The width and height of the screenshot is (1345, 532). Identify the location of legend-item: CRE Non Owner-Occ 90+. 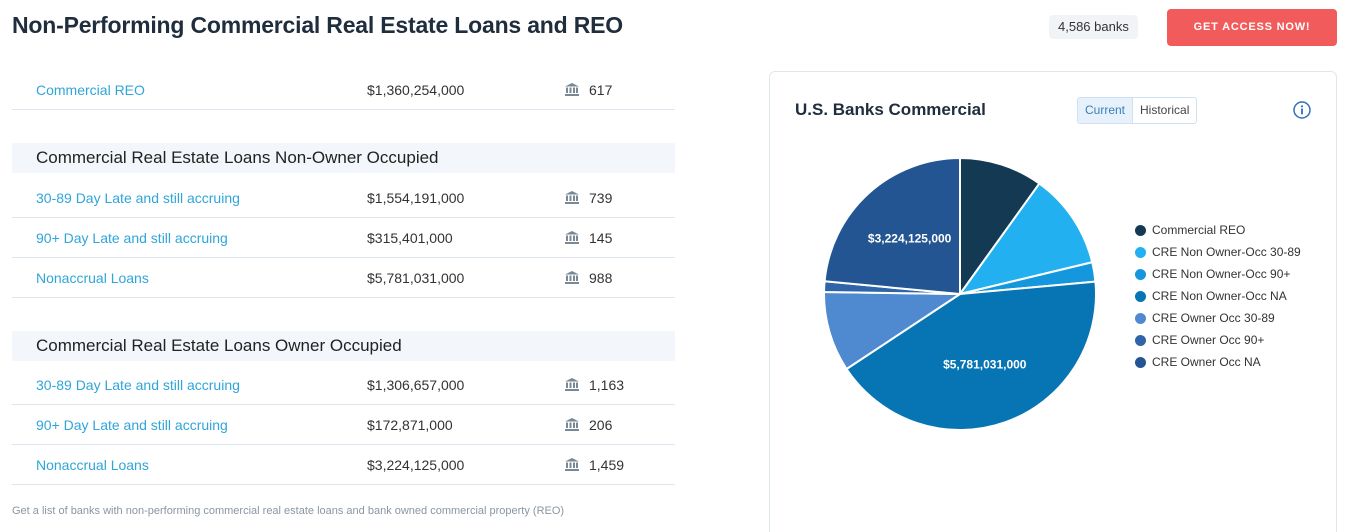
(1218, 274).